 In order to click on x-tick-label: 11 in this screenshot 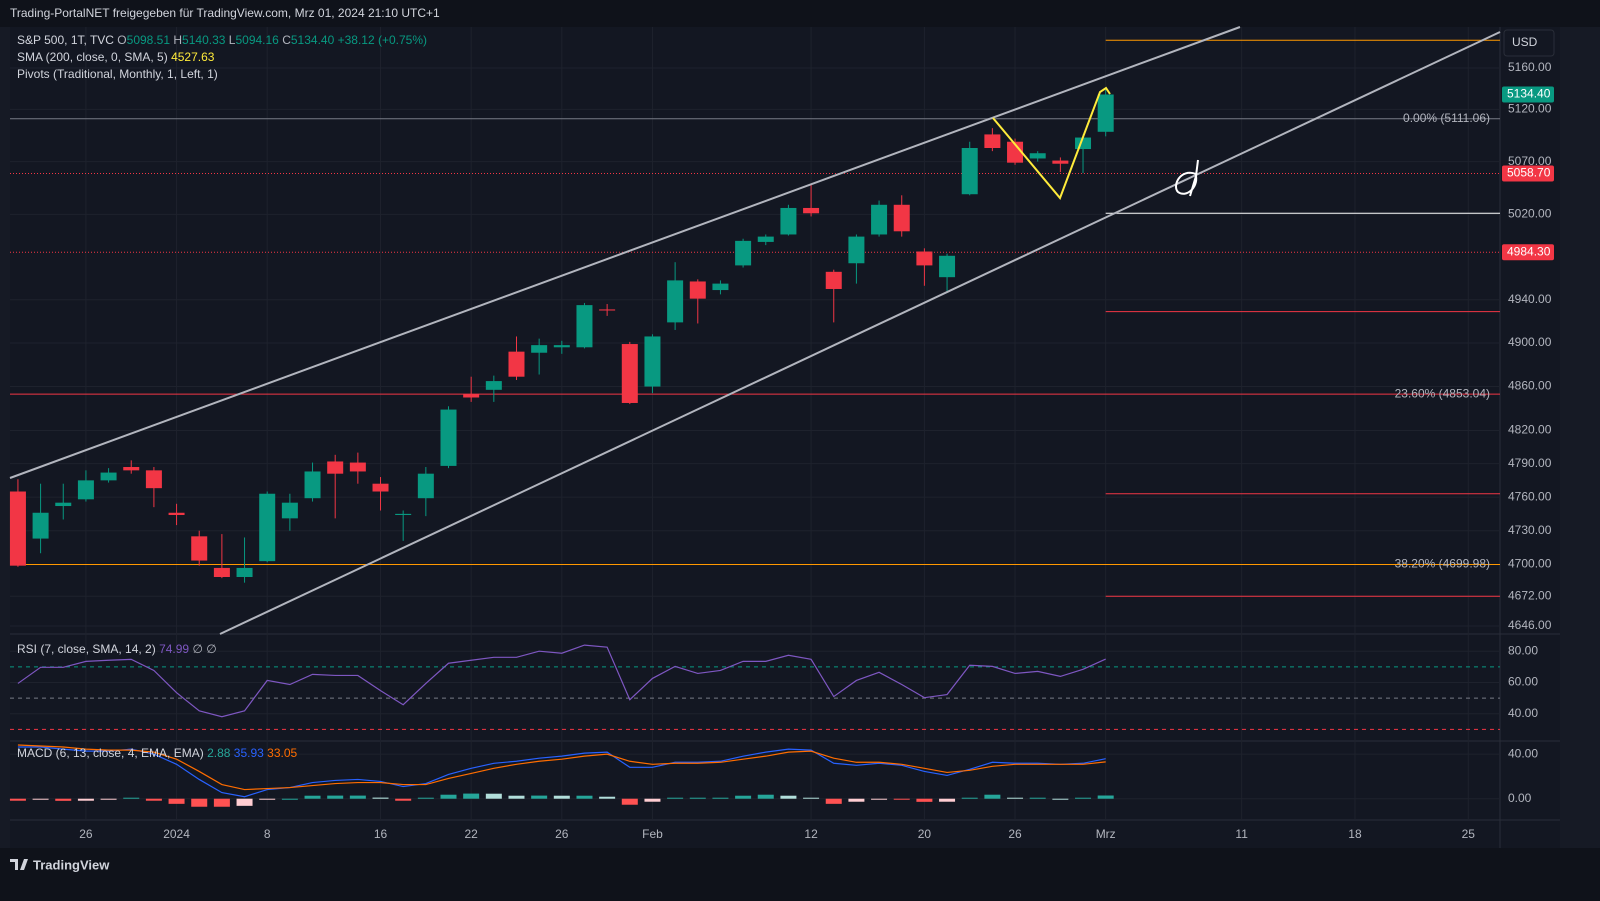, I will do `click(1241, 834)`.